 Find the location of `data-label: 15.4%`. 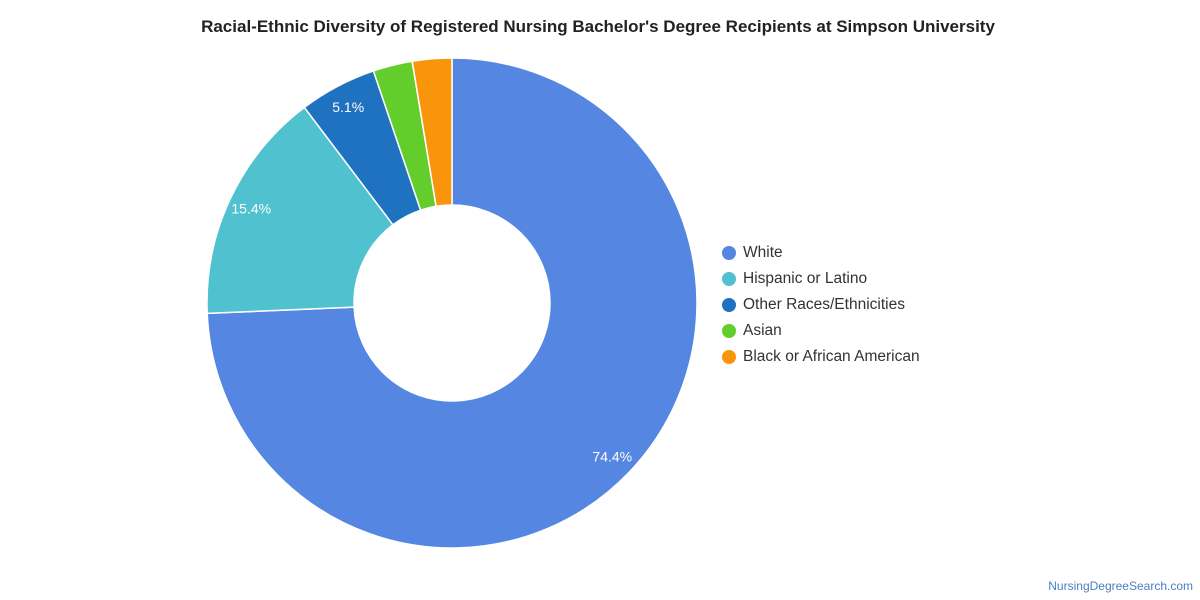

data-label: 15.4% is located at coordinates (251, 208).